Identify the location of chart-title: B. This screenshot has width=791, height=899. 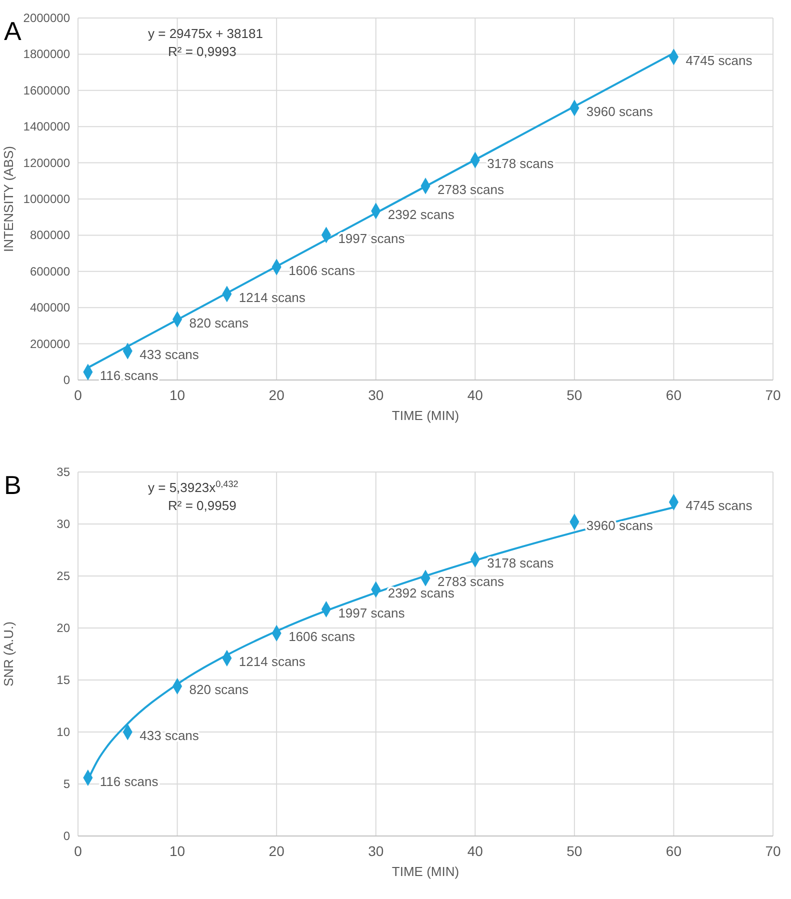
(13, 485).